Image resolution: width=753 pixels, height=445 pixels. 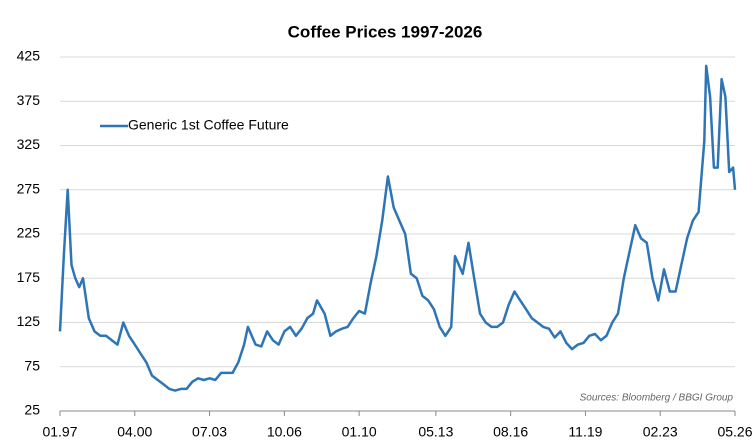 I want to click on y-tick-label: 175, so click(x=29, y=277).